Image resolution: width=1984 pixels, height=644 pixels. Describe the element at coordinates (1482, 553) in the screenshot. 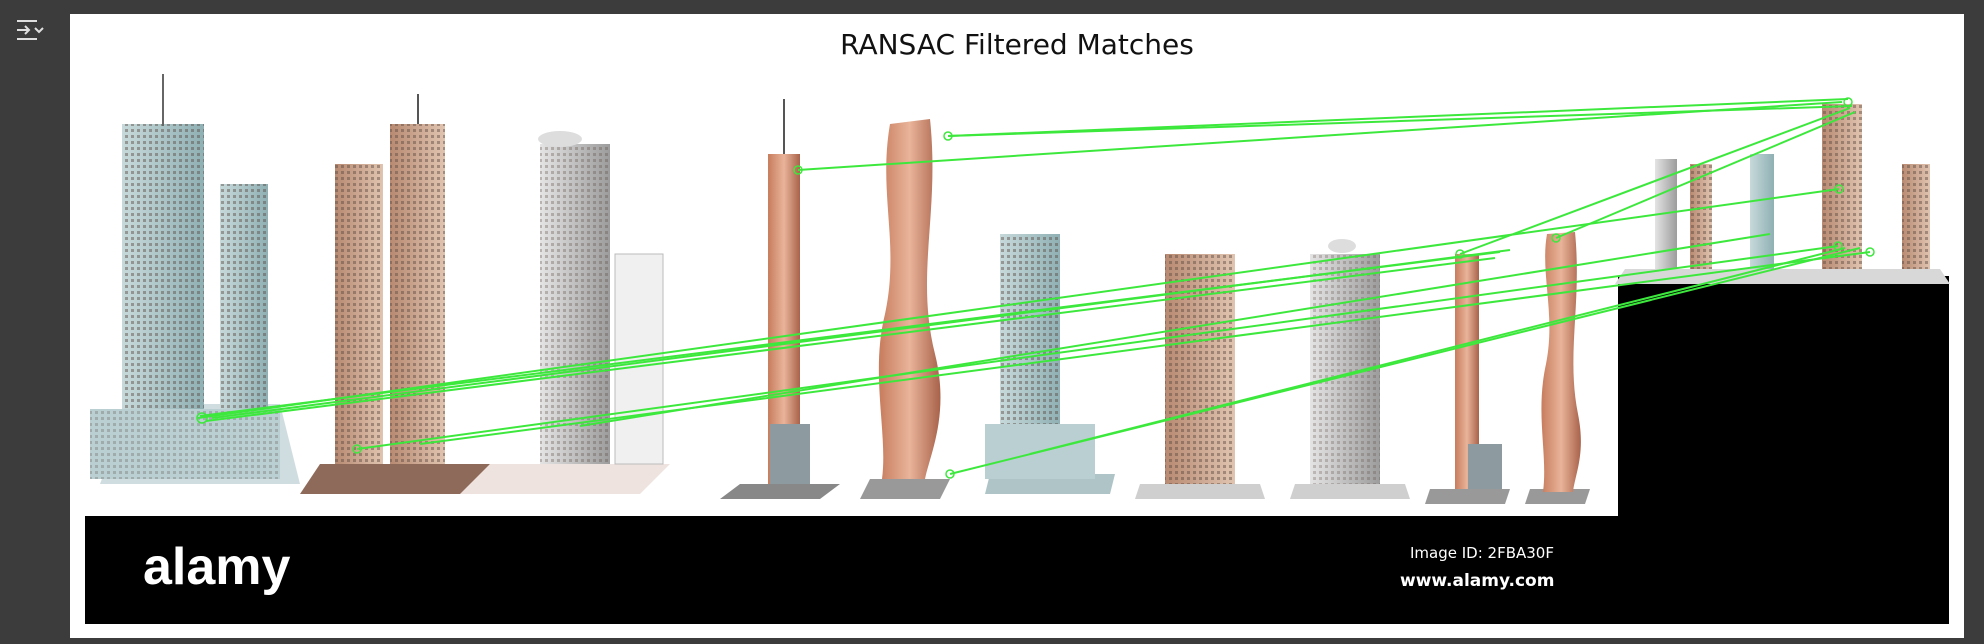

I see `image-id-label: Image ID: 2FBA30F` at that location.